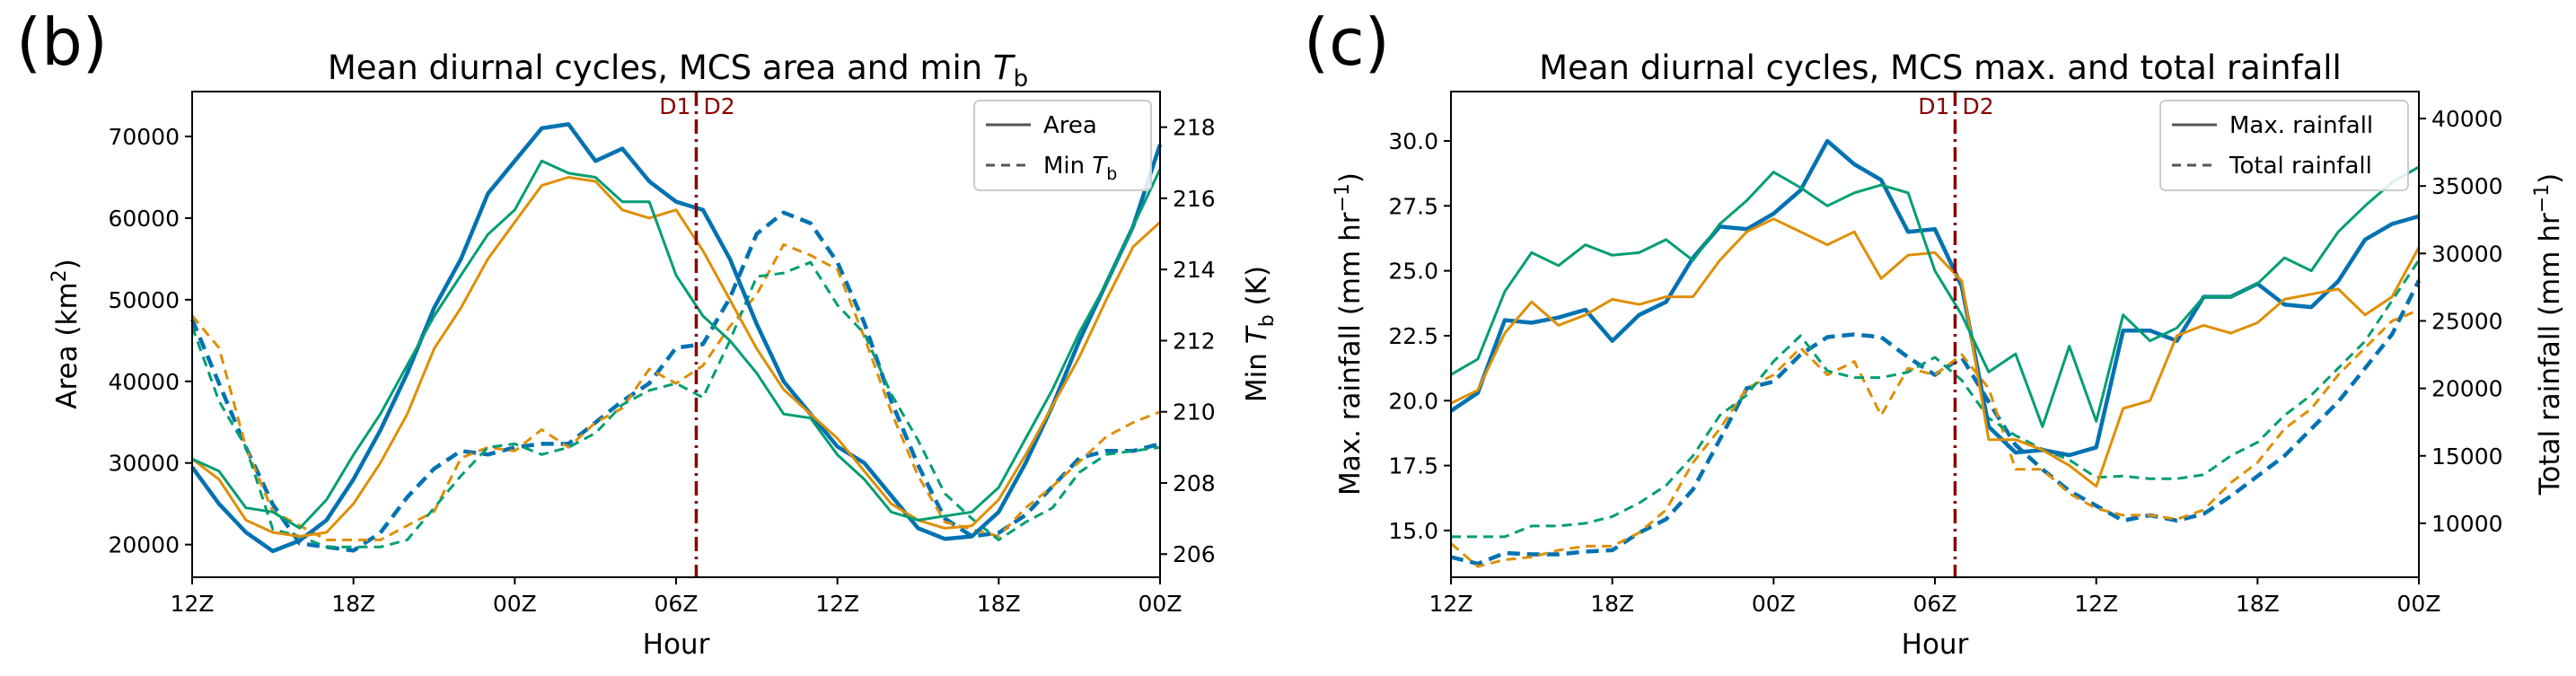 Image resolution: width=2576 pixels, height=676 pixels. What do you see at coordinates (144, 464) in the screenshot?
I see `panel-b-left-y-tick-label: 30000` at bounding box center [144, 464].